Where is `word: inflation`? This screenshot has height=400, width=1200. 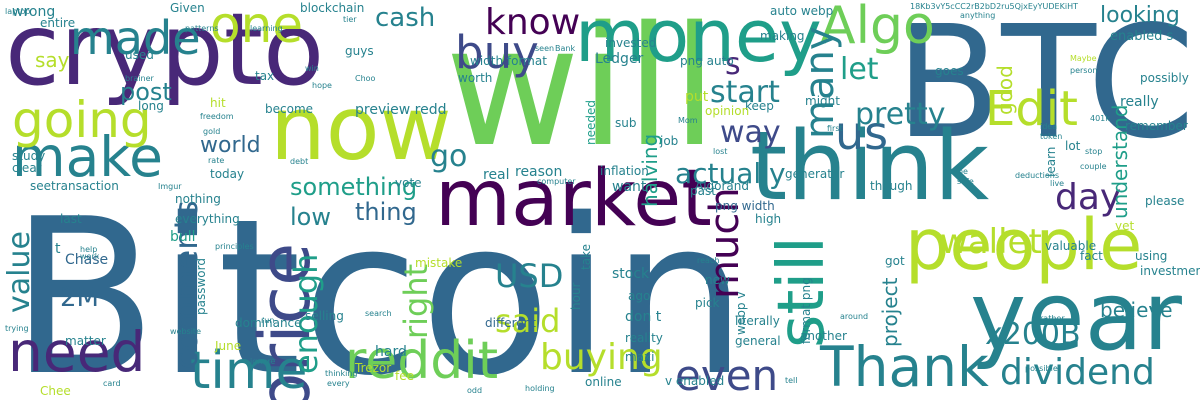 word: inflation is located at coordinates (624, 171).